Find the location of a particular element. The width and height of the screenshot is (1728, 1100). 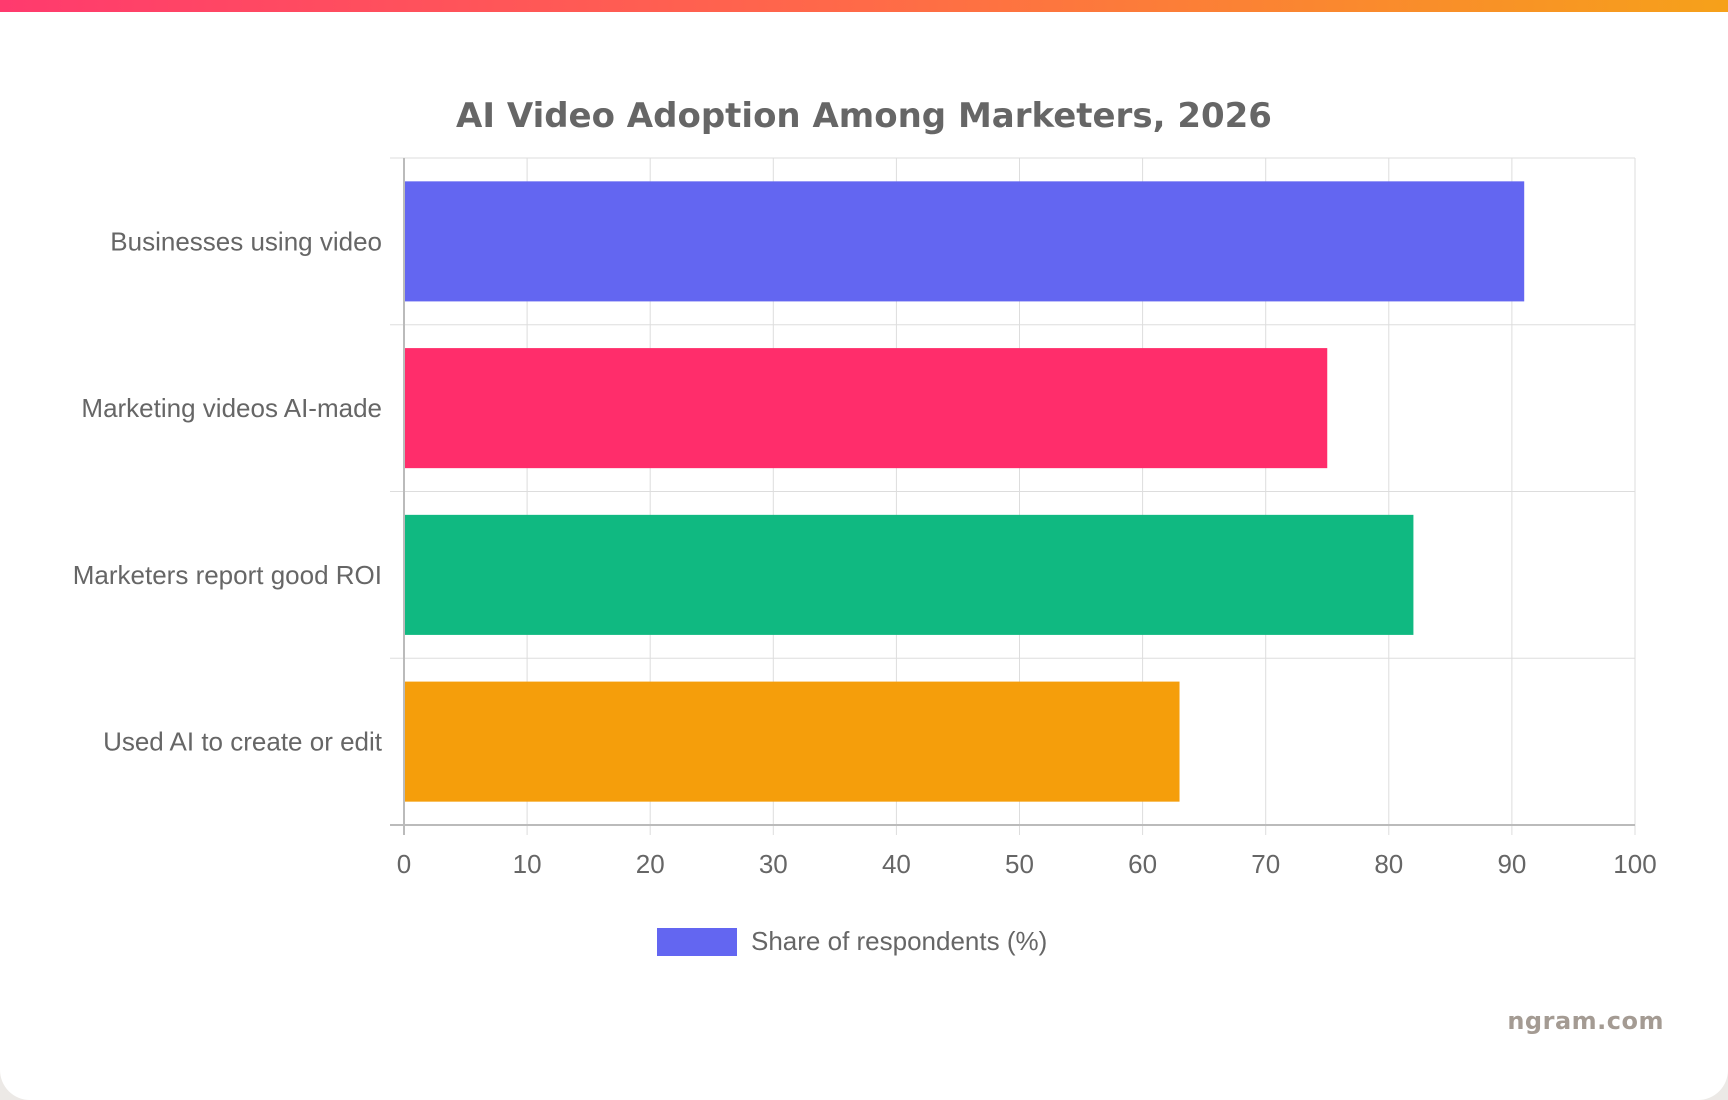

category-label: Marketing videos AI-made is located at coordinates (231, 408).